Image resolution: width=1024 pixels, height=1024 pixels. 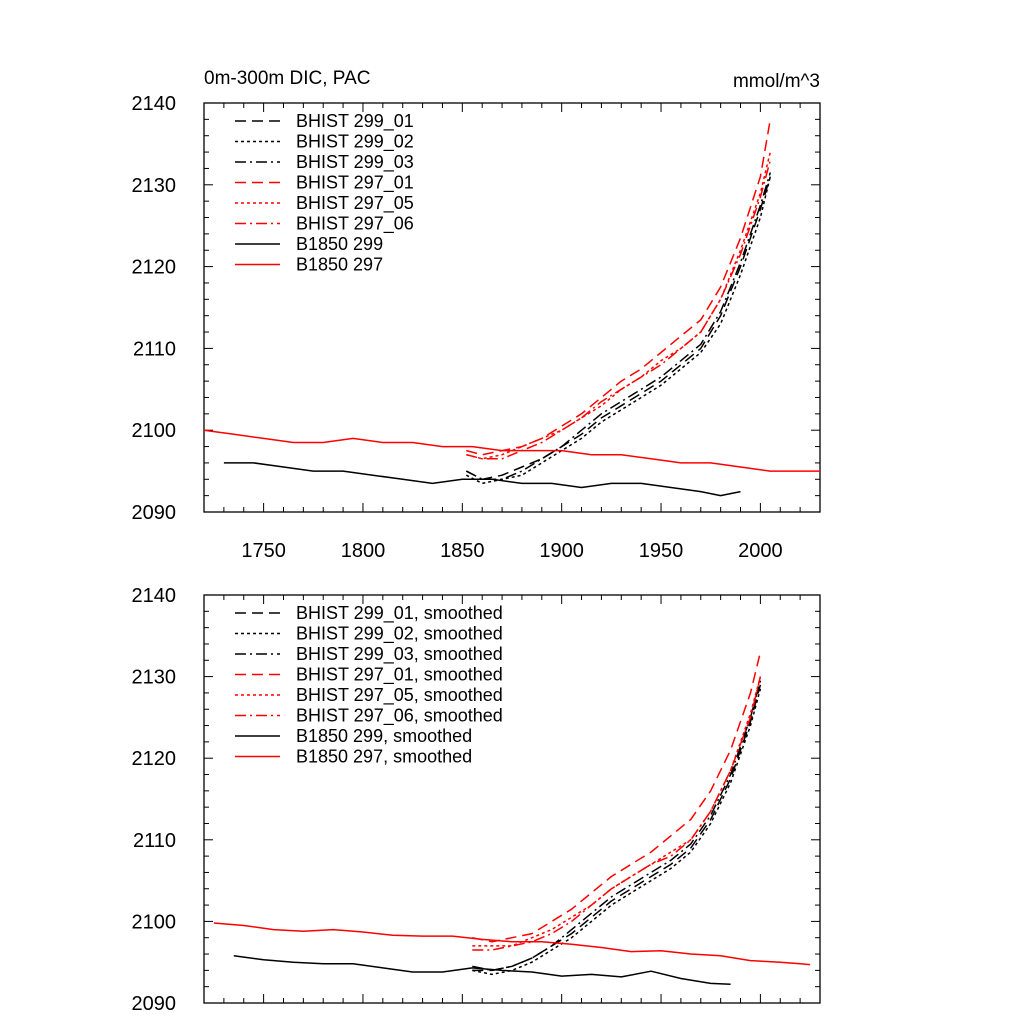 What do you see at coordinates (661, 551) in the screenshot?
I see `x-tick-label: 1950` at bounding box center [661, 551].